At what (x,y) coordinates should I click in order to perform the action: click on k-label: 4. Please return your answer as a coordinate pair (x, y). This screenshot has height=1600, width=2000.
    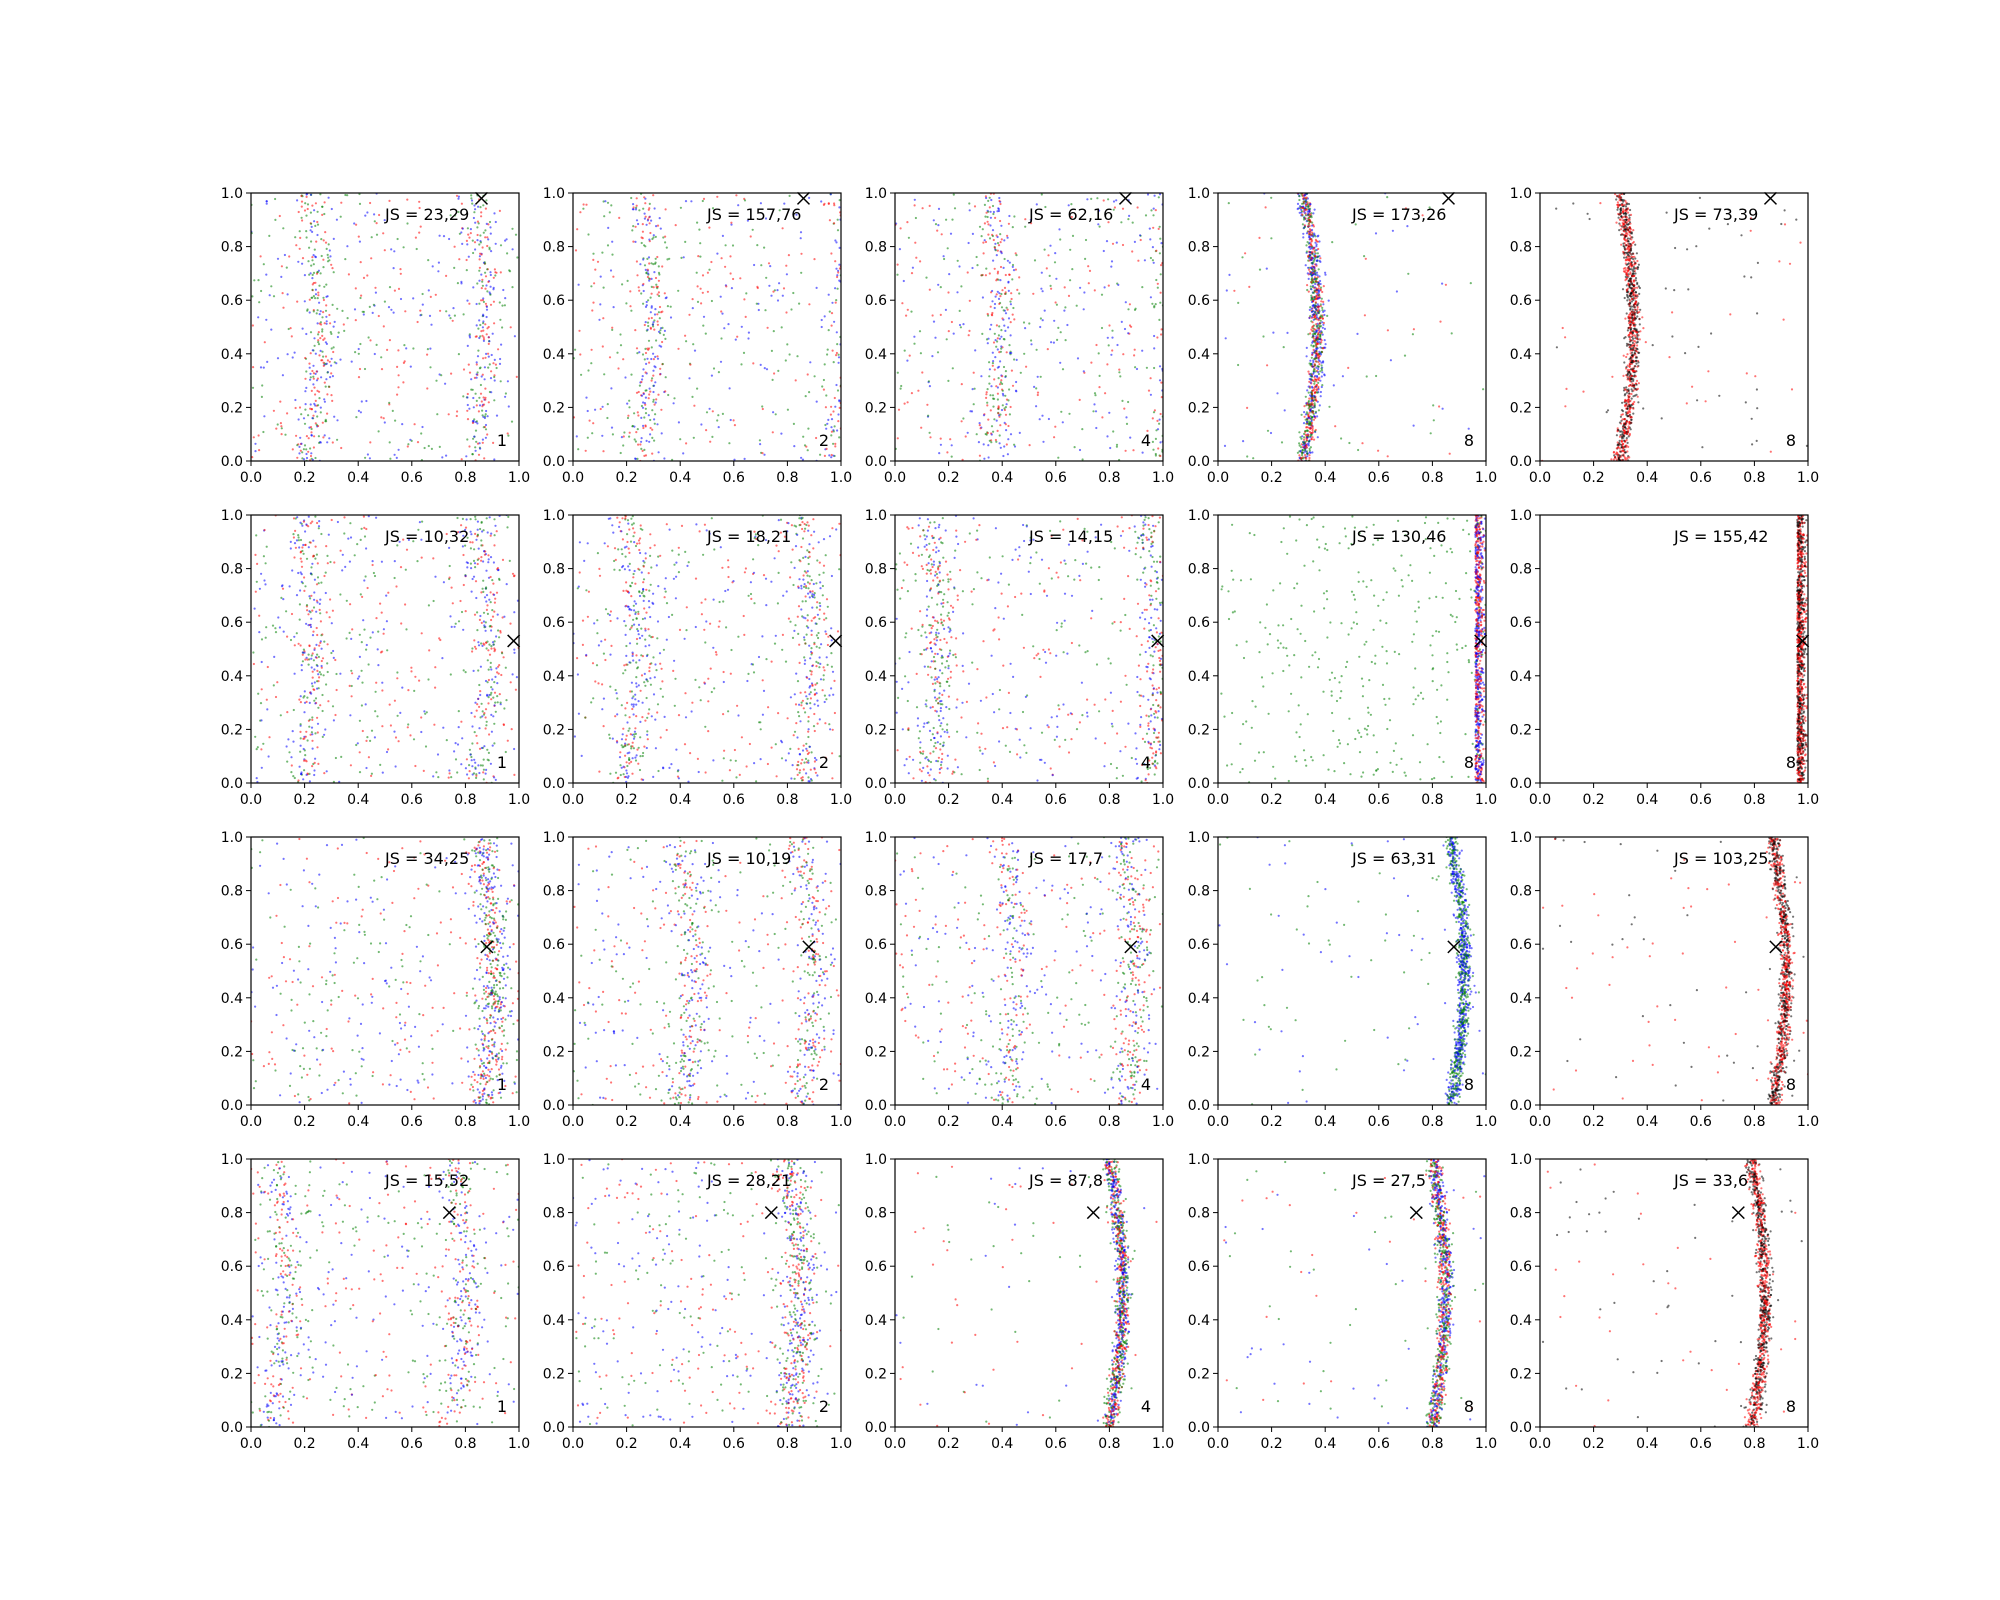
    Looking at the image, I should click on (1146, 440).